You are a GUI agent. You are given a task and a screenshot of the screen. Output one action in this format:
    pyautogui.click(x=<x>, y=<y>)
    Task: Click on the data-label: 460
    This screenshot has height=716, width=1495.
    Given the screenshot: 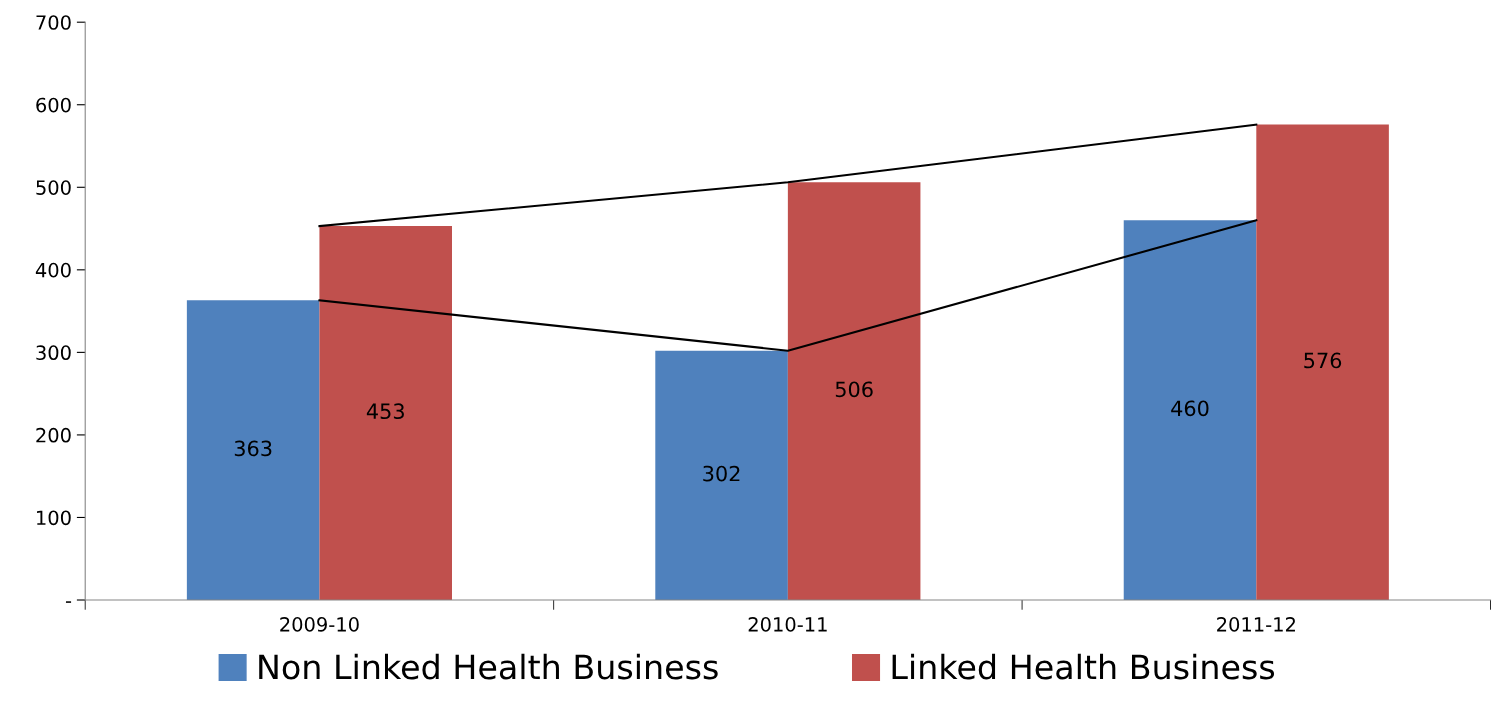 What is the action you would take?
    pyautogui.click(x=1190, y=408)
    